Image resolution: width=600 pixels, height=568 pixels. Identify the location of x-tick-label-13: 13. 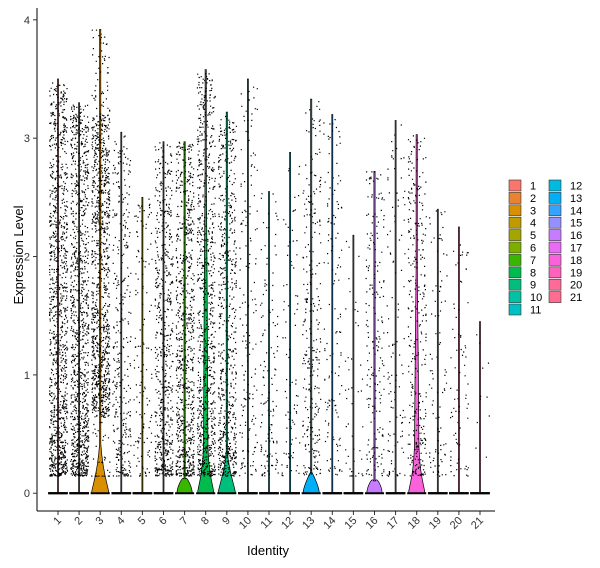
(308, 523).